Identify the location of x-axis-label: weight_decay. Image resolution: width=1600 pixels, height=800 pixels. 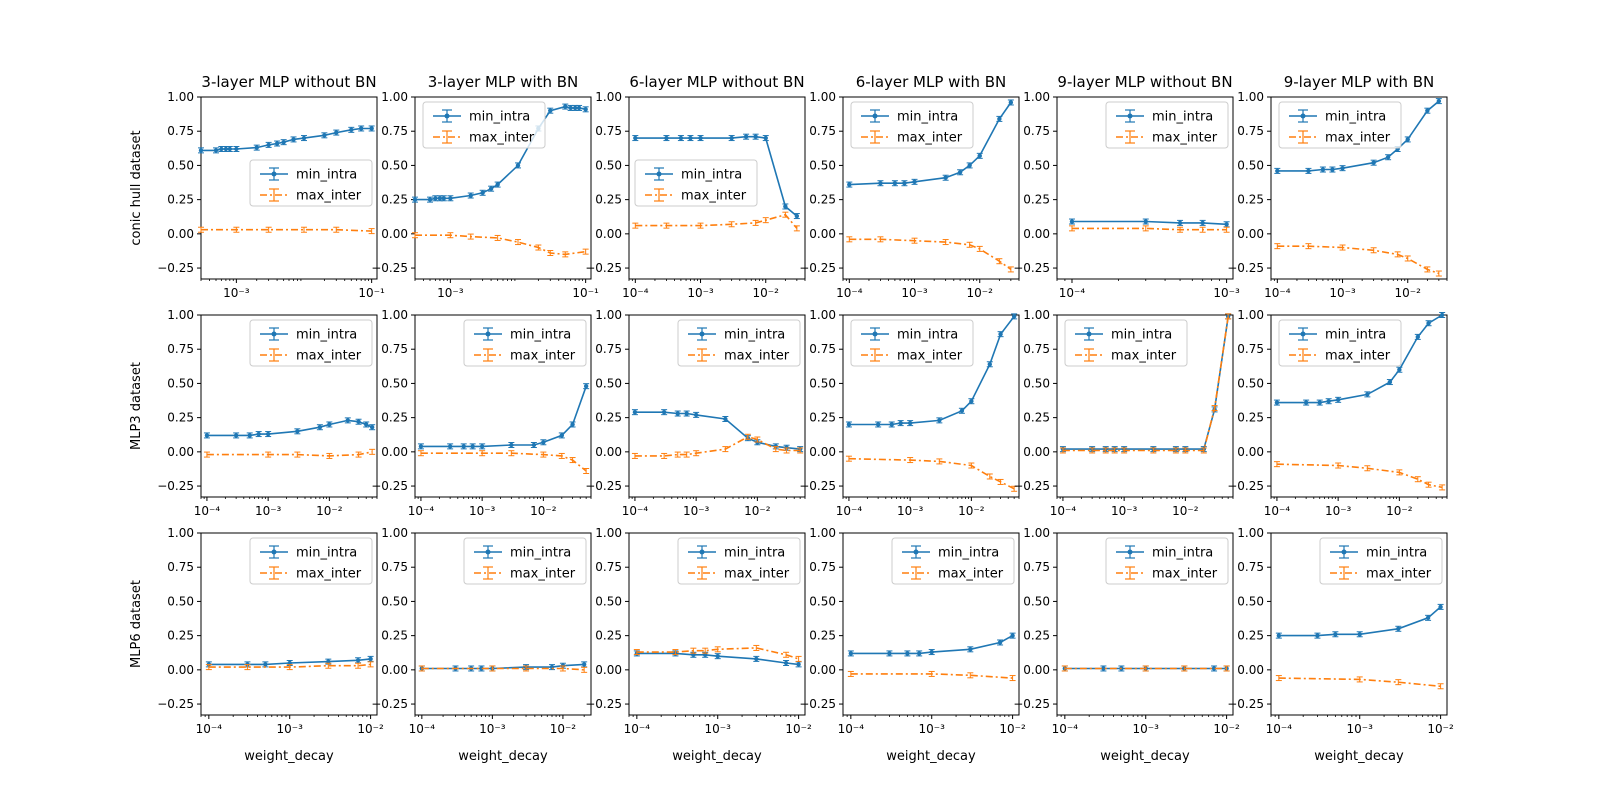
(717, 756).